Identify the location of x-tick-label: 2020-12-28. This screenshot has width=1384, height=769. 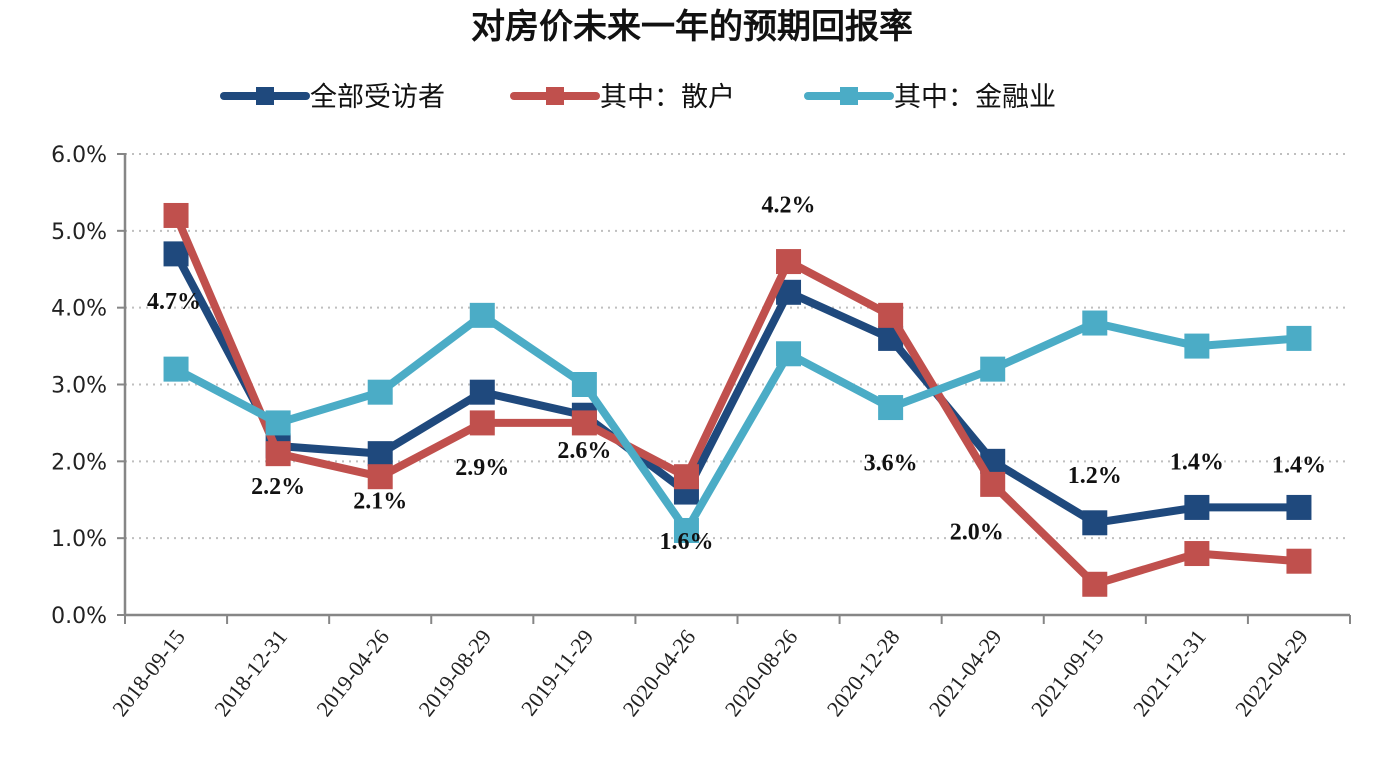
(863, 673).